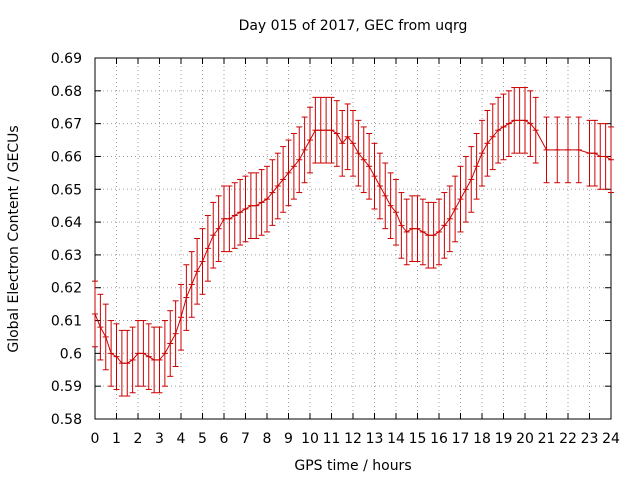  Describe the element at coordinates (66, 223) in the screenshot. I see `y-tick-label: 0.64` at that location.